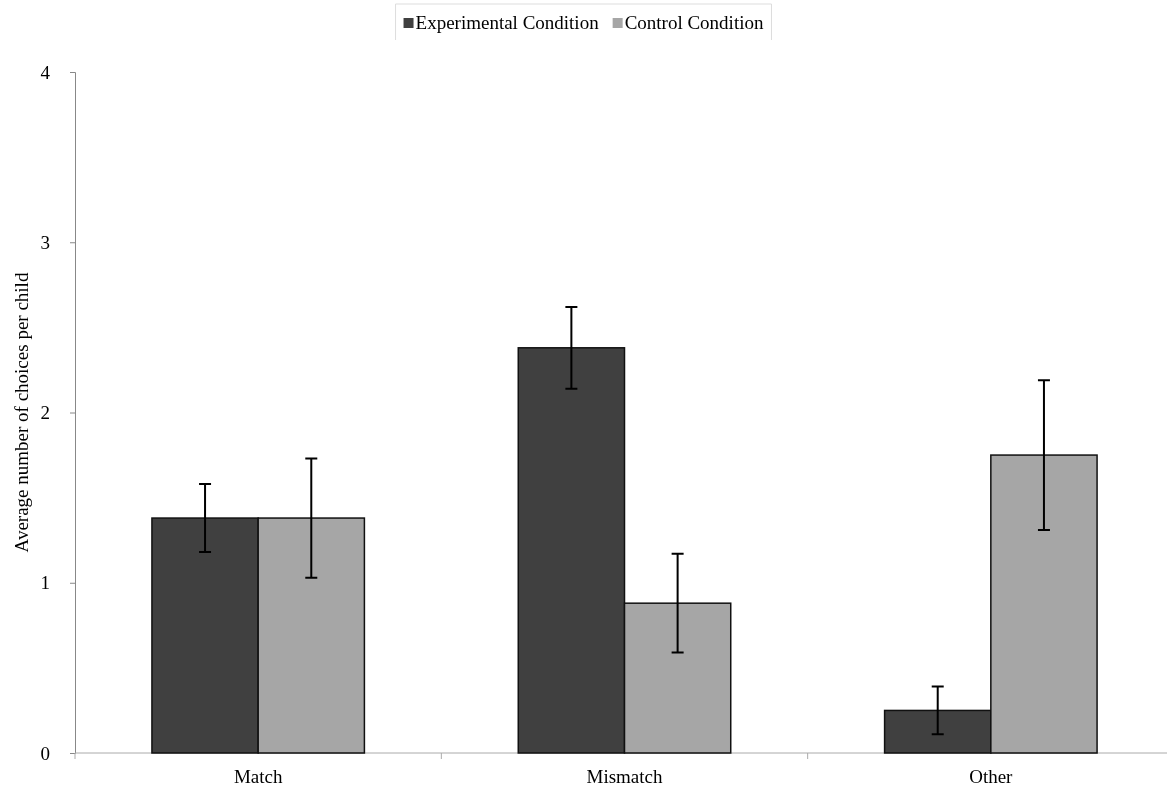  What do you see at coordinates (21, 412) in the screenshot?
I see `y-axis-title: Average number of choices per child` at bounding box center [21, 412].